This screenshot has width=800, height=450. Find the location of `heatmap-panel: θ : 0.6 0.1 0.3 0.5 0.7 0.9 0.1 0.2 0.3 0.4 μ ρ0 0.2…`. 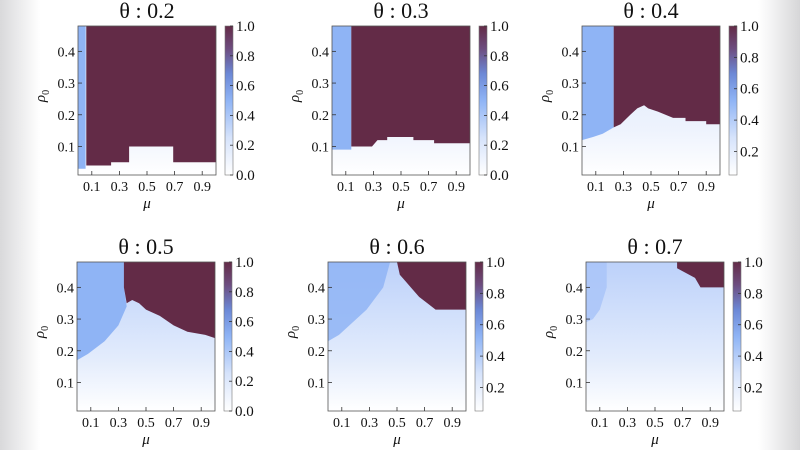

heatmap-panel: θ : 0.6 0.1 0.3 0.5 0.7 0.9 0.1 0.2 0.3 0.4 μ ρ0 0.2… is located at coordinates (394, 341).